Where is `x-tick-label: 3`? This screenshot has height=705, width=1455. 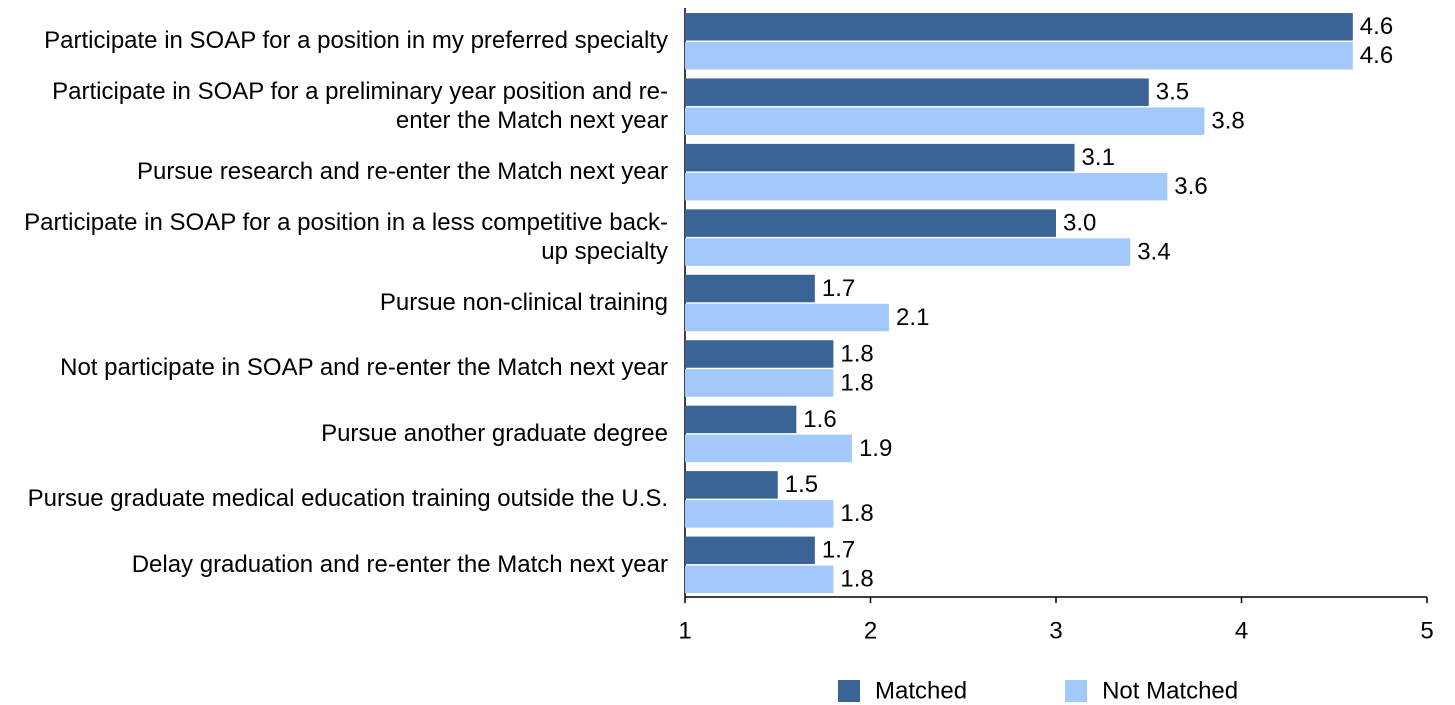
x-tick-label: 3 is located at coordinates (1055, 630).